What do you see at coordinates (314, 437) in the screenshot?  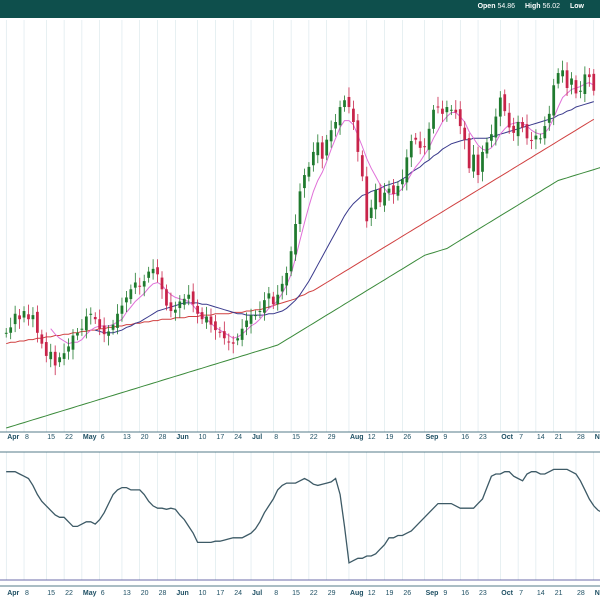 I see `price-tick-label: 22` at bounding box center [314, 437].